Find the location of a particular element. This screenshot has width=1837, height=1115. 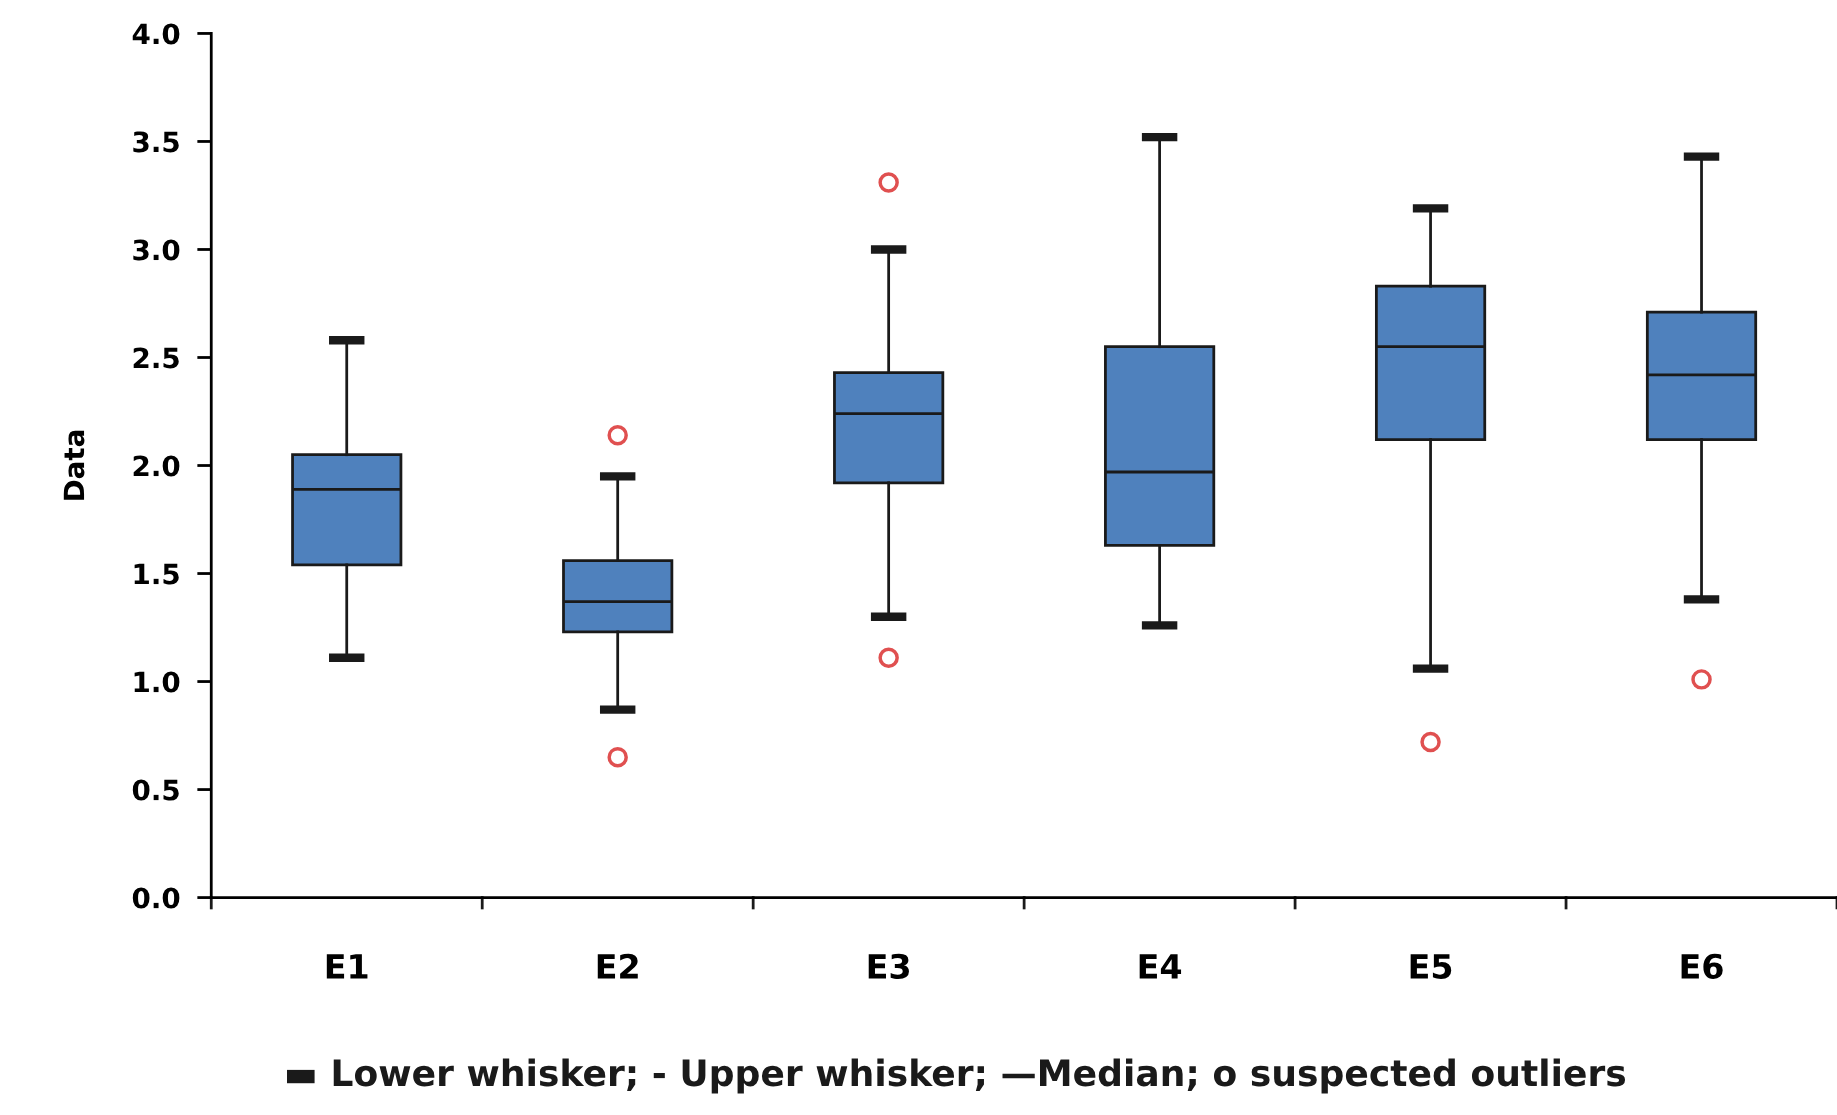

text: ▬ Lower whisker; - Upper whisker; —Median; o suspected outliers is located at coordinates (956, 1076).